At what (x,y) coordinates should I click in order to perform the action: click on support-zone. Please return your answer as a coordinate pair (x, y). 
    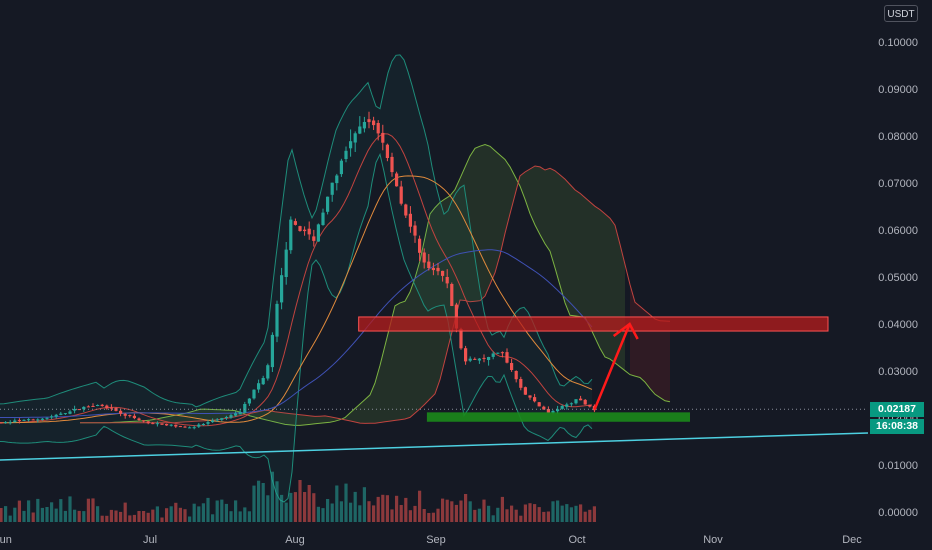
    Looking at the image, I should click on (558, 417).